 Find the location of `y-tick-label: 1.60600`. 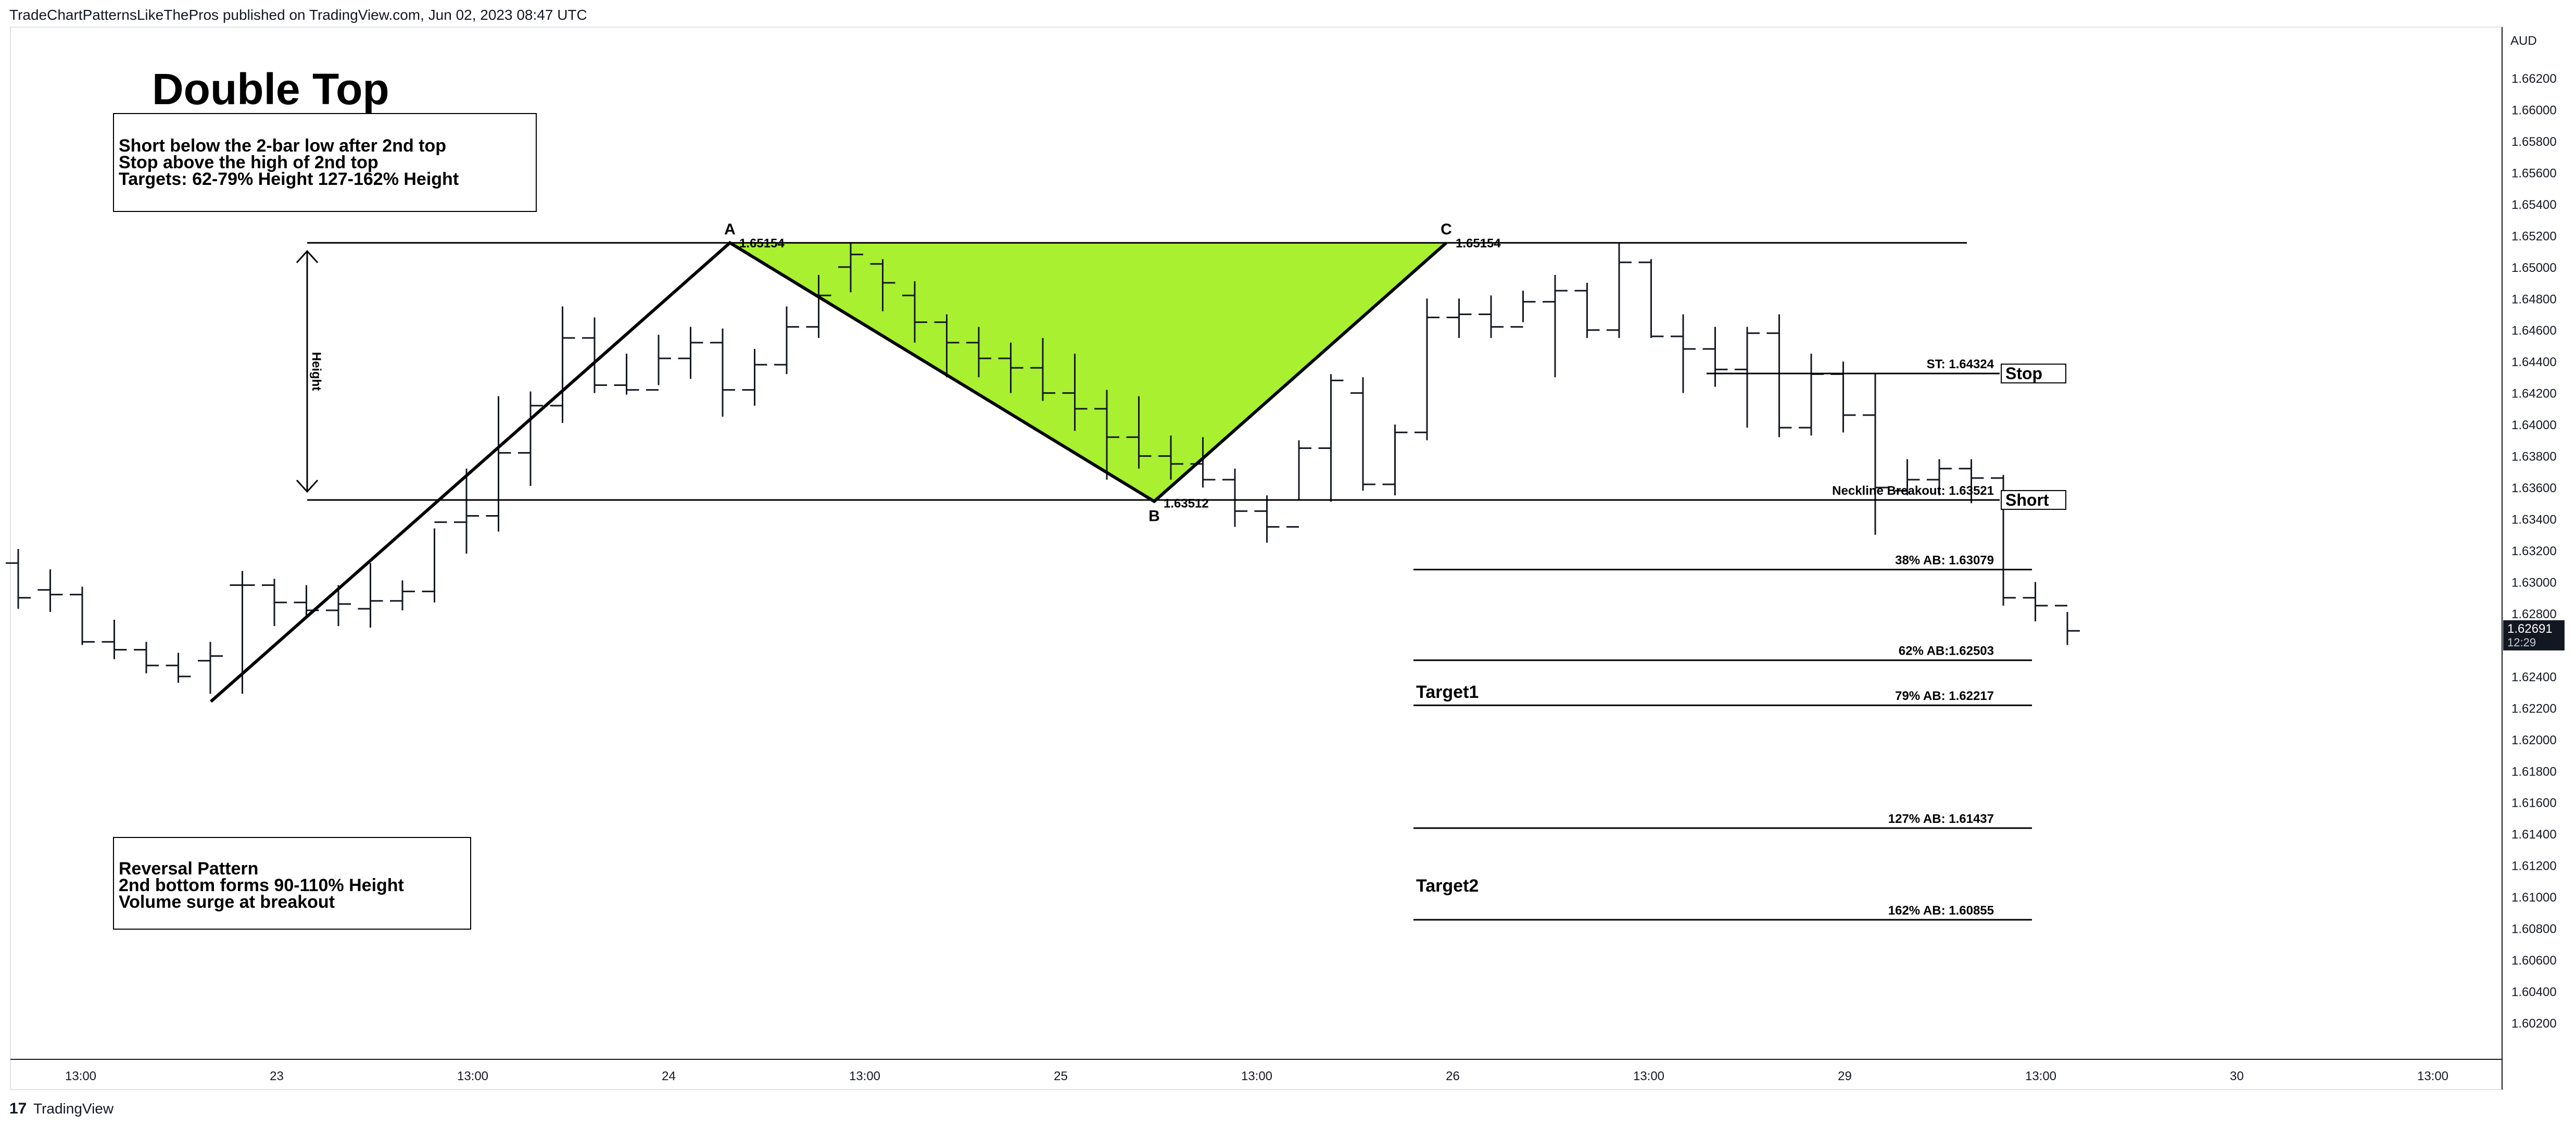

y-tick-label: 1.60600 is located at coordinates (2534, 961).